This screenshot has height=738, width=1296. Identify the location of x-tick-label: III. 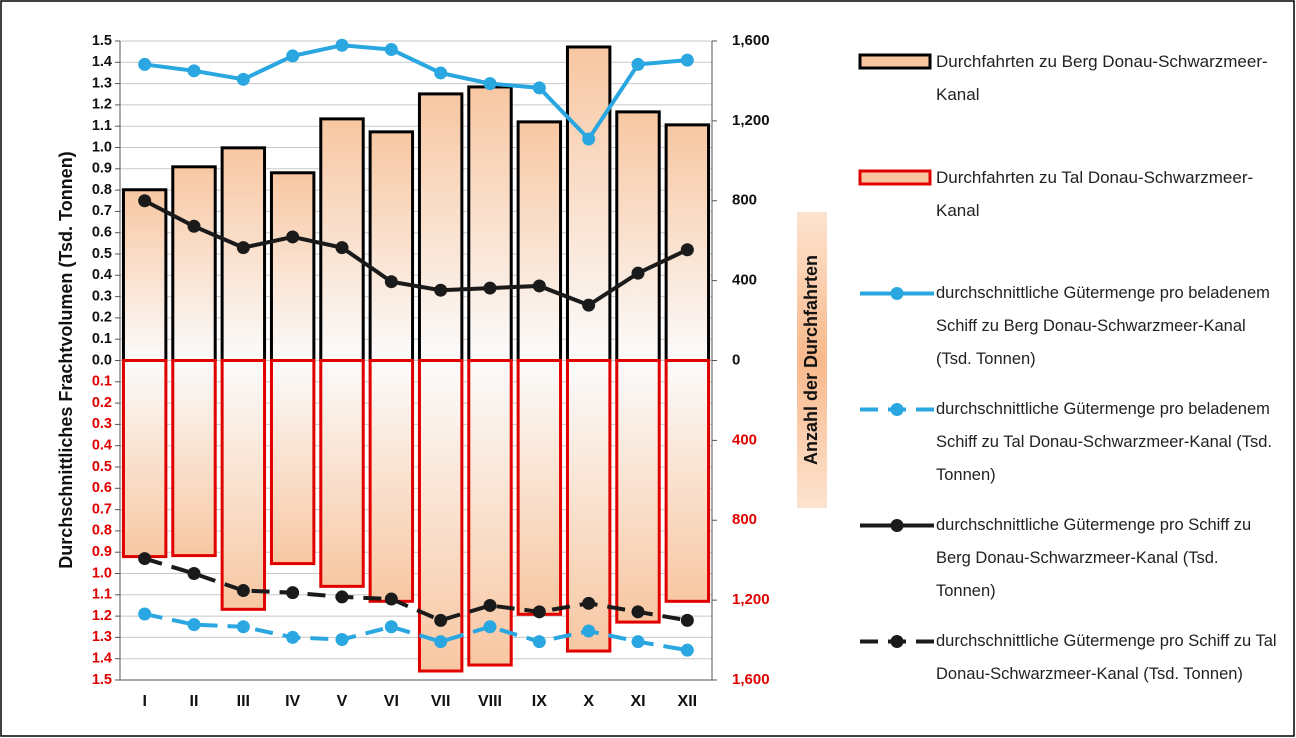
(243, 701).